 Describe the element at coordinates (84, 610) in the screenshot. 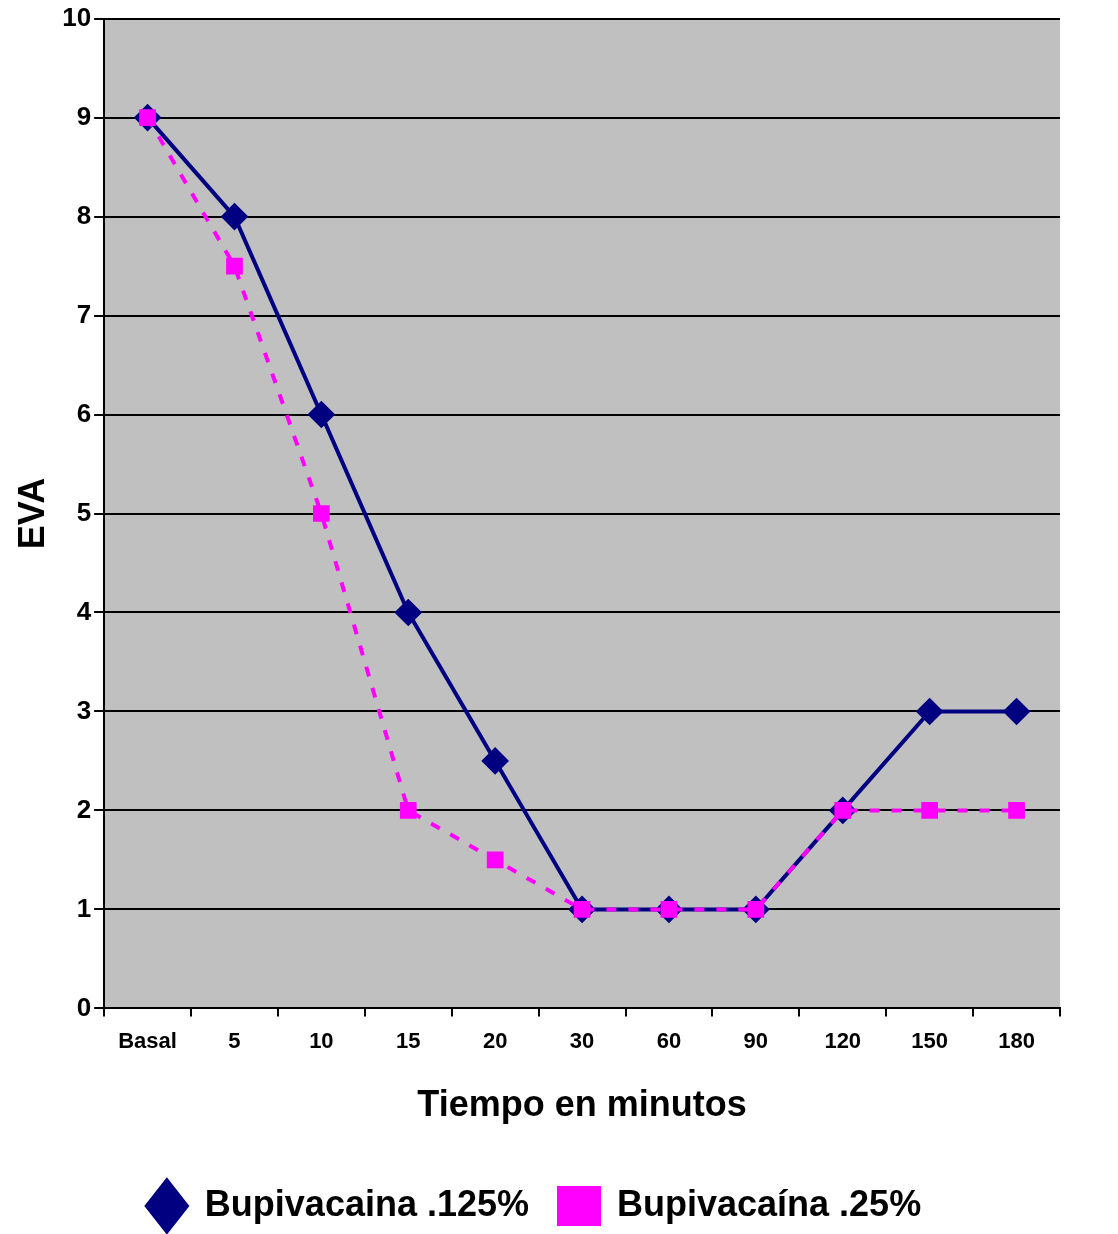

I see `y-tick-label: 4` at that location.